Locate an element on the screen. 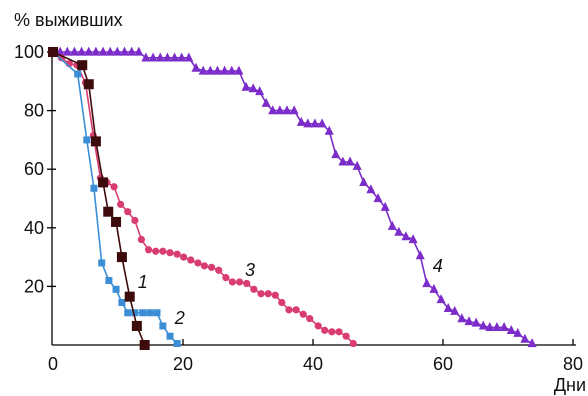  x-tick-label: 0 is located at coordinates (53, 364).